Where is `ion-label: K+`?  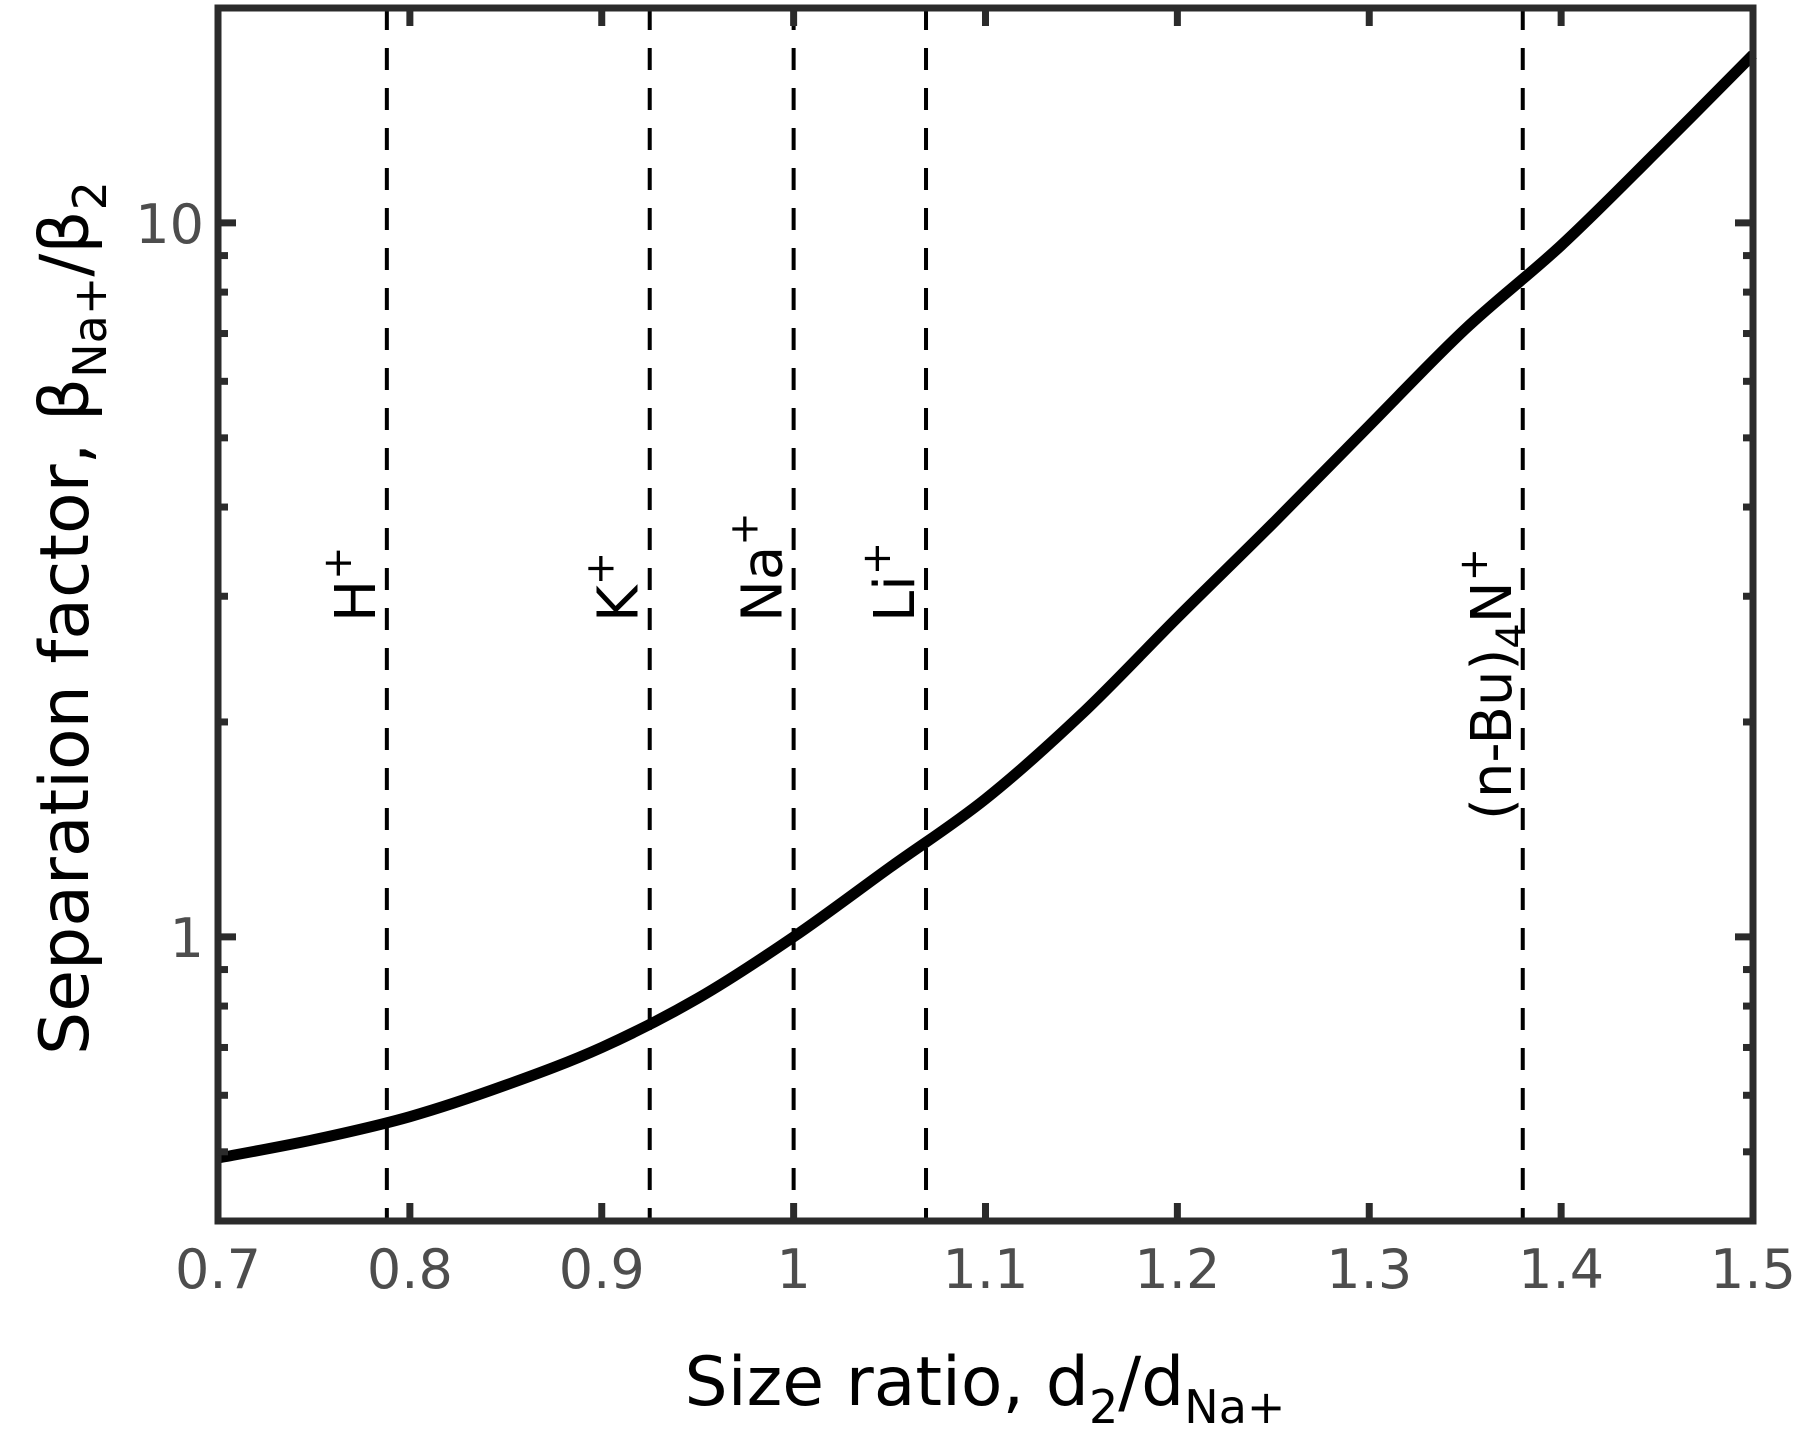
ion-label: K+ is located at coordinates (615, 587).